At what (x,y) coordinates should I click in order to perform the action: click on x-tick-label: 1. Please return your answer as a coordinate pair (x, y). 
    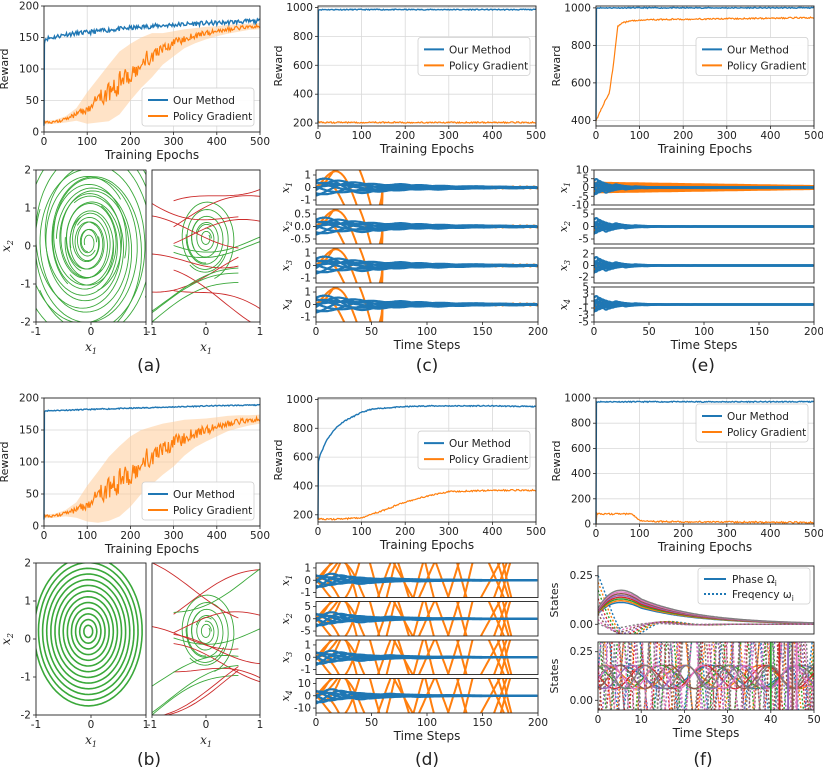
    Looking at the image, I should click on (260, 725).